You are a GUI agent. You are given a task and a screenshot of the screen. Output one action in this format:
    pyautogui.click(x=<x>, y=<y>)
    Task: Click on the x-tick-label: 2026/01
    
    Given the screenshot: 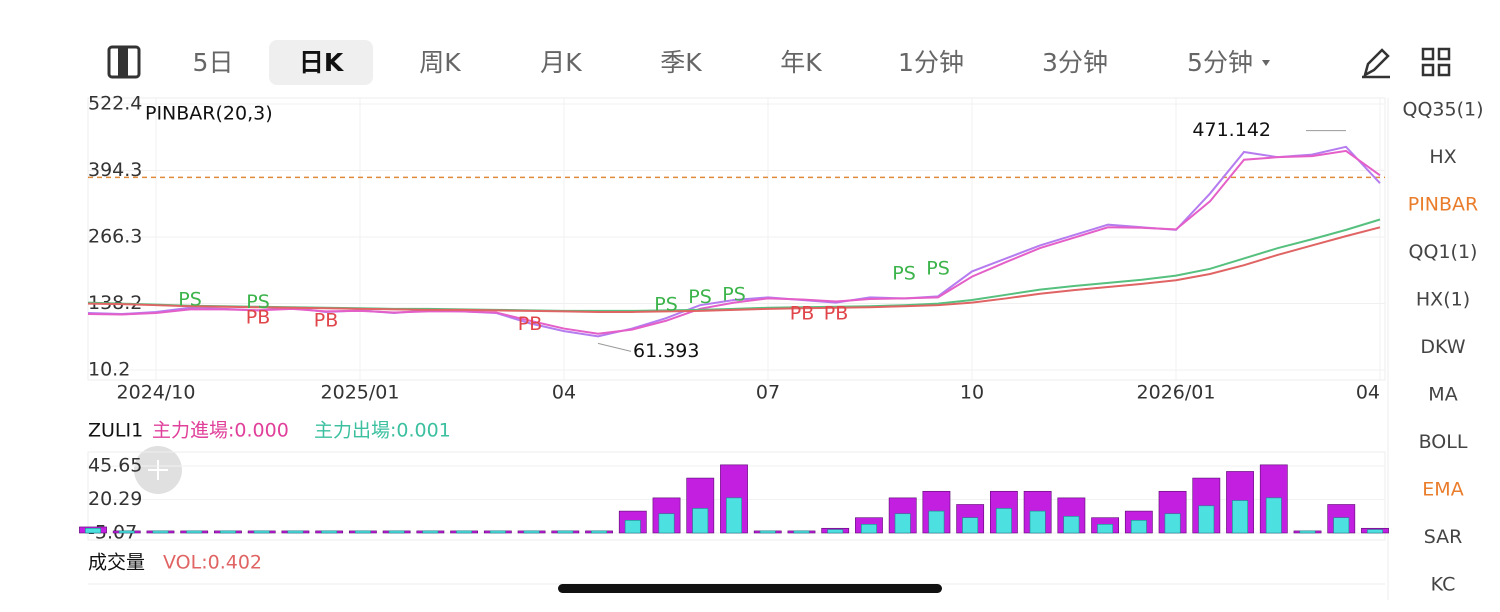 What is the action you would take?
    pyautogui.click(x=1176, y=393)
    